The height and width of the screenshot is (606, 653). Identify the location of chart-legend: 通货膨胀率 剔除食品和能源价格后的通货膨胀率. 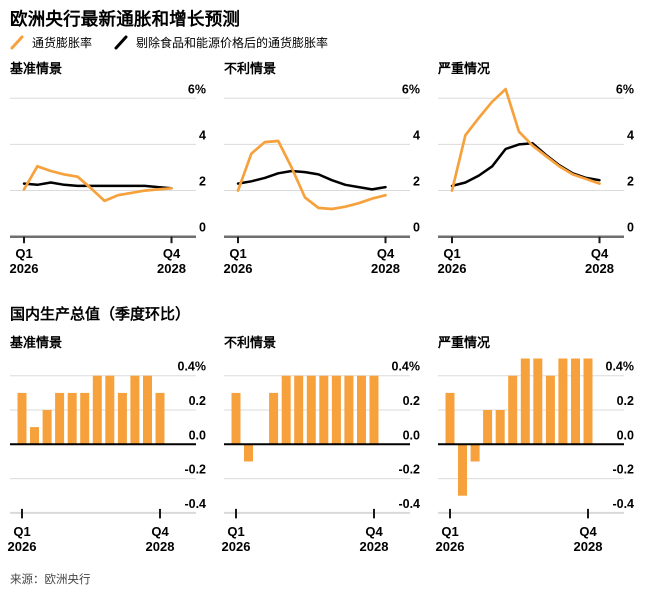
(169, 42).